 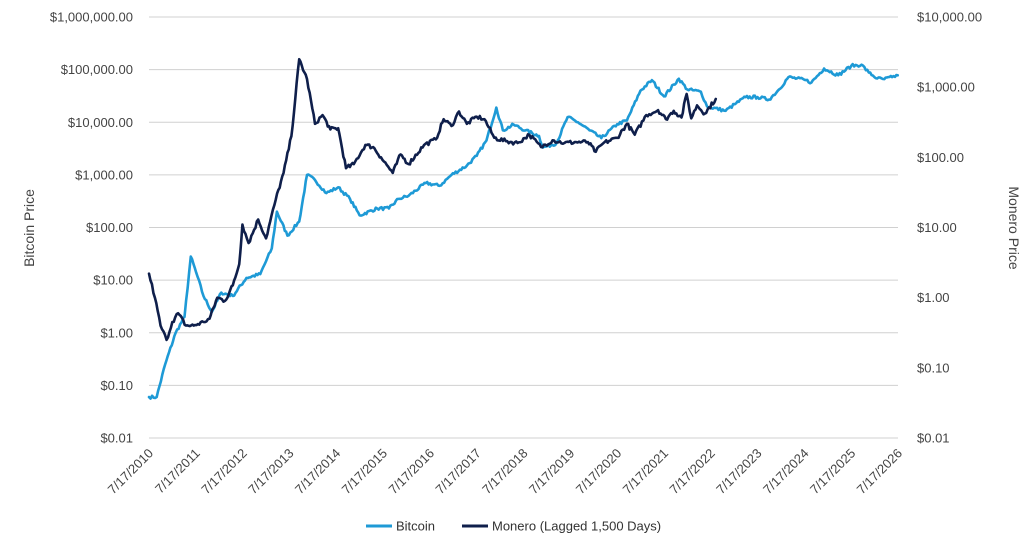 I want to click on x-tick-label: 7/17/2017, so click(x=458, y=472).